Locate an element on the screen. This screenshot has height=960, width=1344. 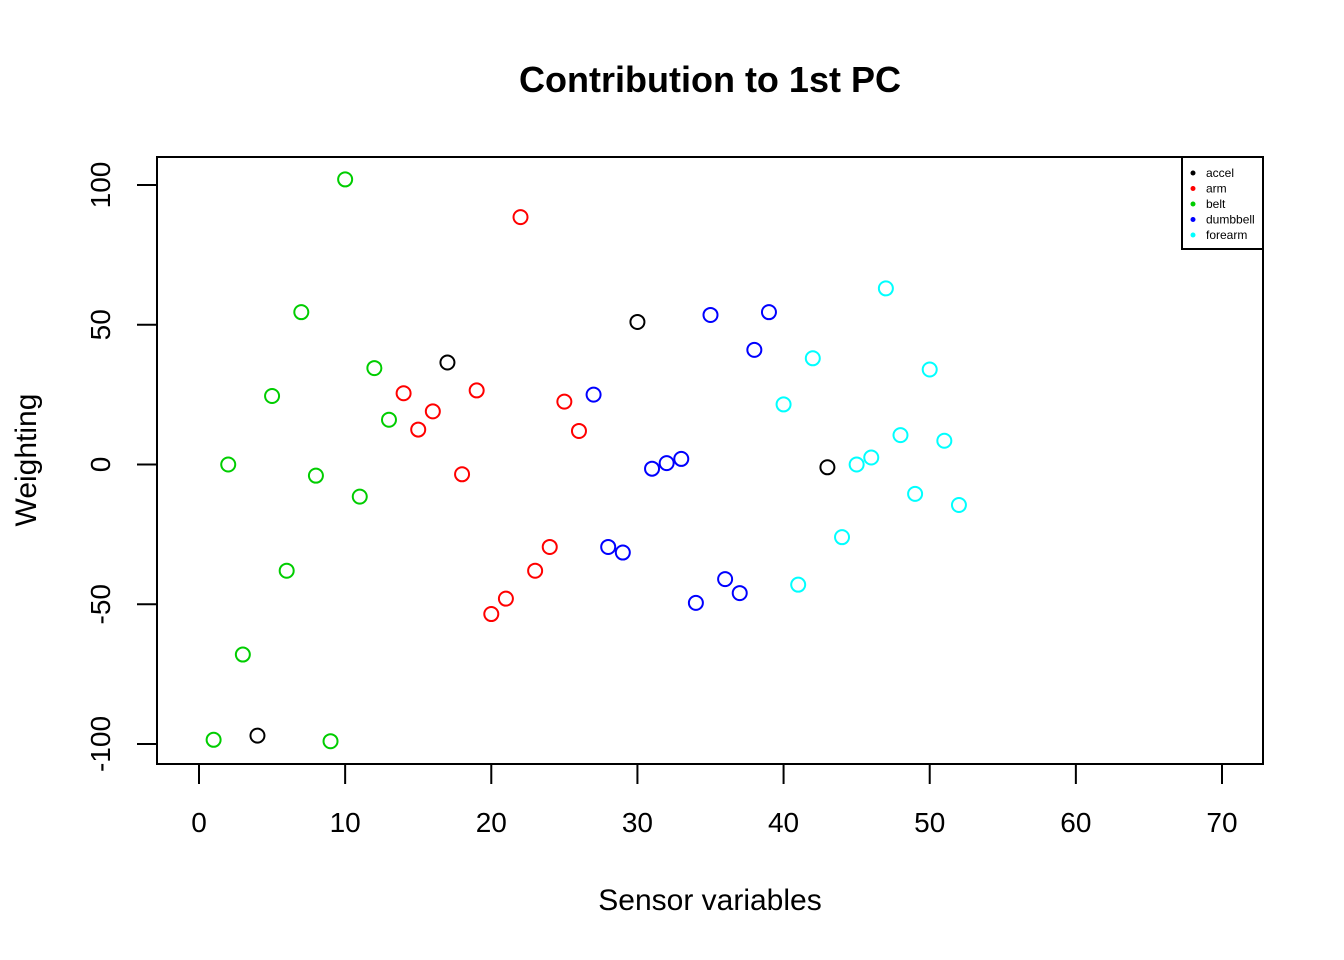
legend-label-dumbbell: dumbbell is located at coordinates (1230, 220).